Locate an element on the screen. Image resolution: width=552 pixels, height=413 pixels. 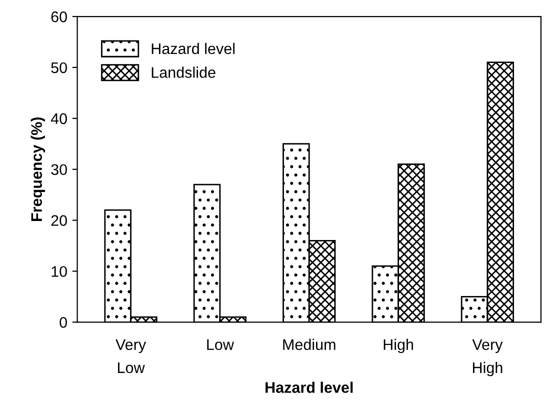
x-tick-label: High is located at coordinates (399, 346).